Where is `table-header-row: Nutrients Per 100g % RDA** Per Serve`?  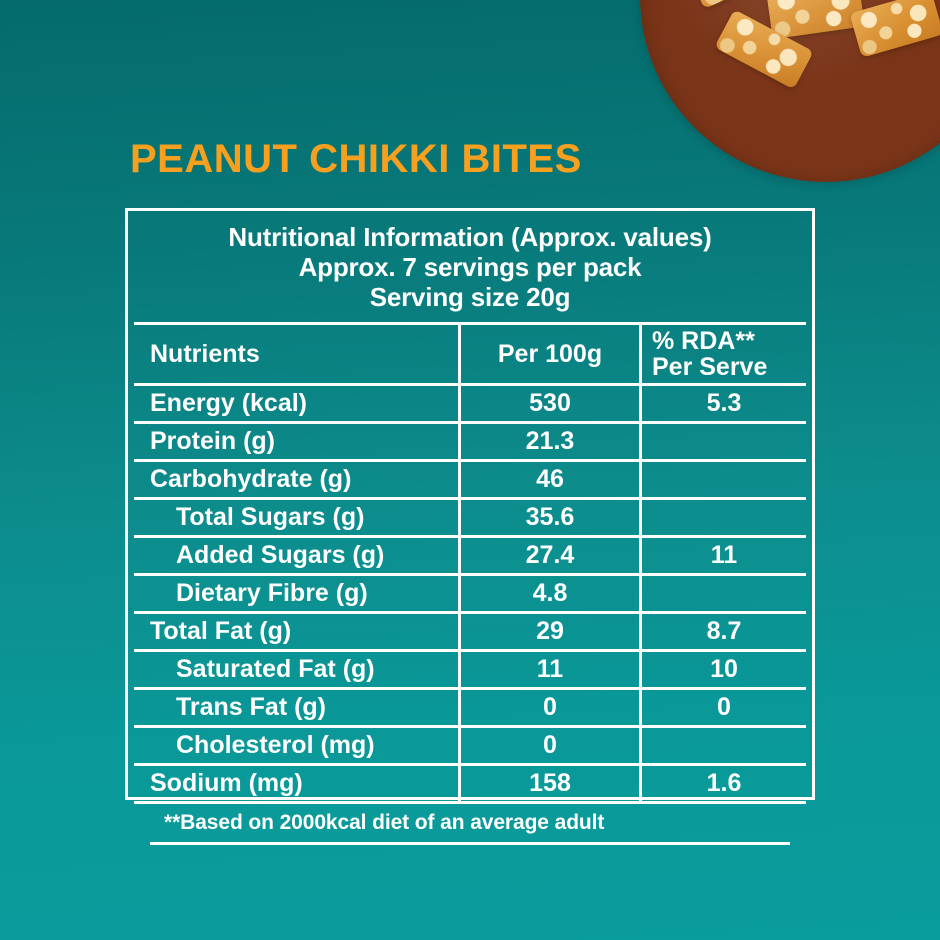
table-header-row: Nutrients Per 100g % RDA** Per Serve is located at coordinates (470, 354).